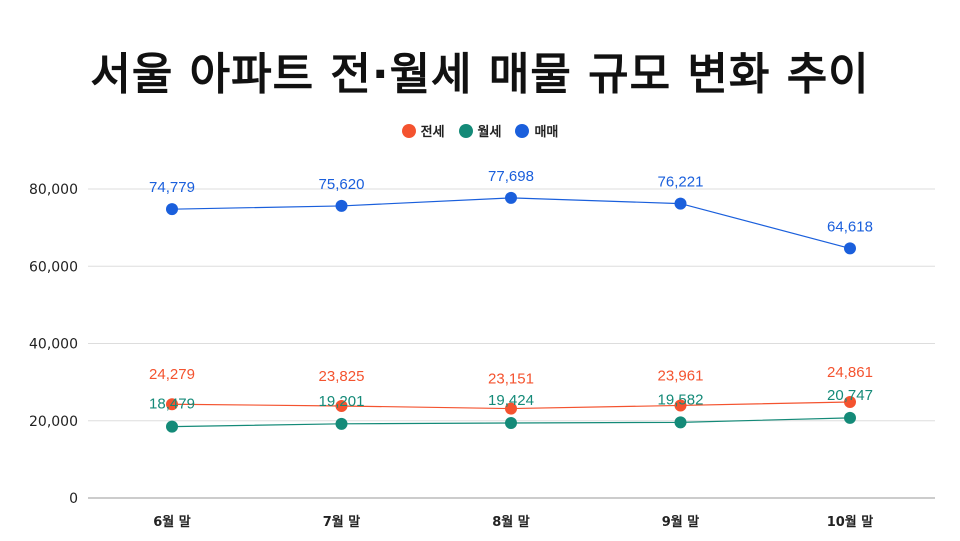 The height and width of the screenshot is (541, 960). Describe the element at coordinates (489, 132) in the screenshot. I see `legend-label: 월세` at that location.